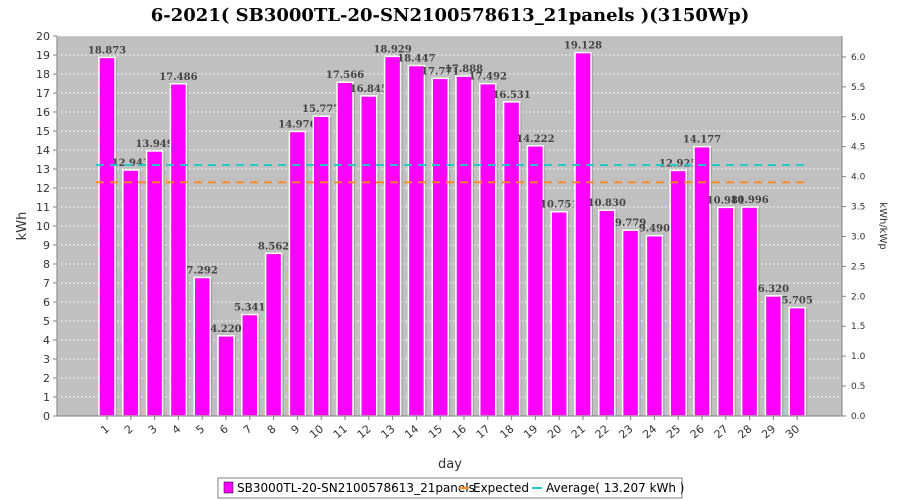  Describe the element at coordinates (450, 464) in the screenshot. I see `x-axis-label: day` at that location.